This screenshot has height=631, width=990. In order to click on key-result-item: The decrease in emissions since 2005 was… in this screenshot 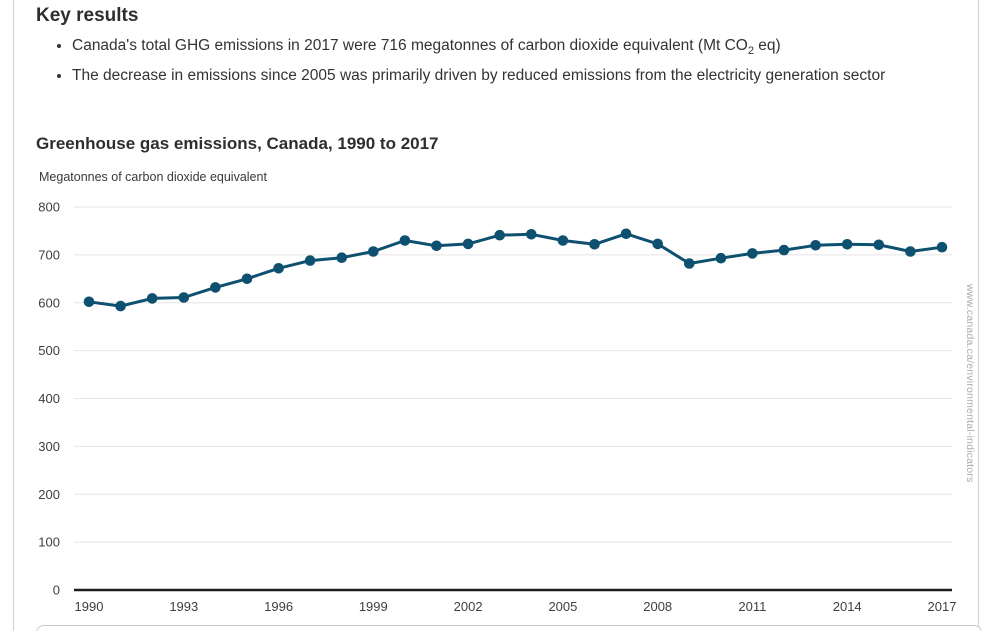, I will do `click(511, 76)`.